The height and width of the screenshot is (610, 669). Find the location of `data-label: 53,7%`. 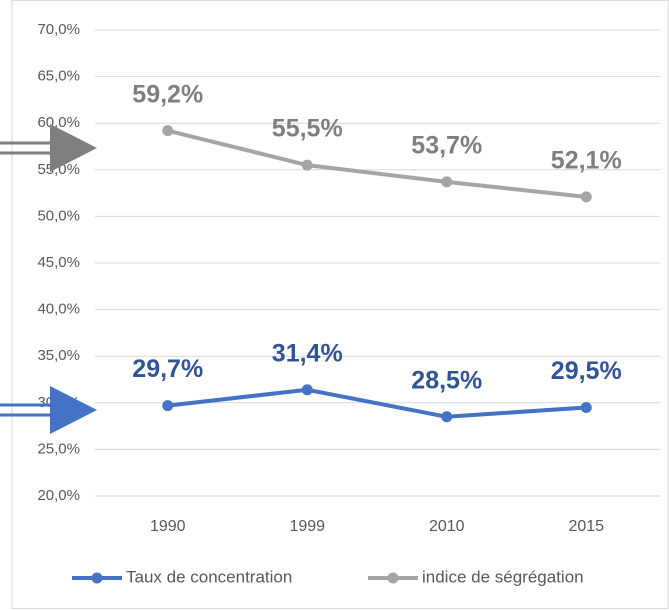

data-label: 53,7% is located at coordinates (446, 146).